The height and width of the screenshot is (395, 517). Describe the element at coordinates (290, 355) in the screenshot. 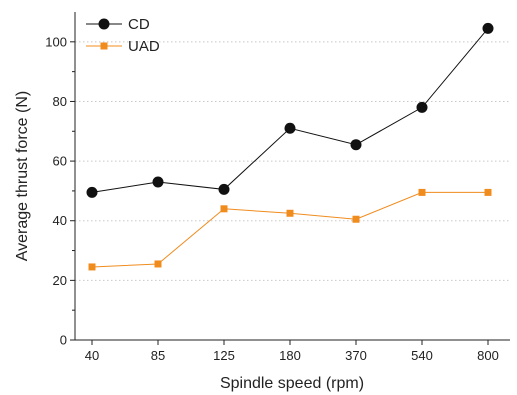

I see `x-tick-label: 180` at that location.